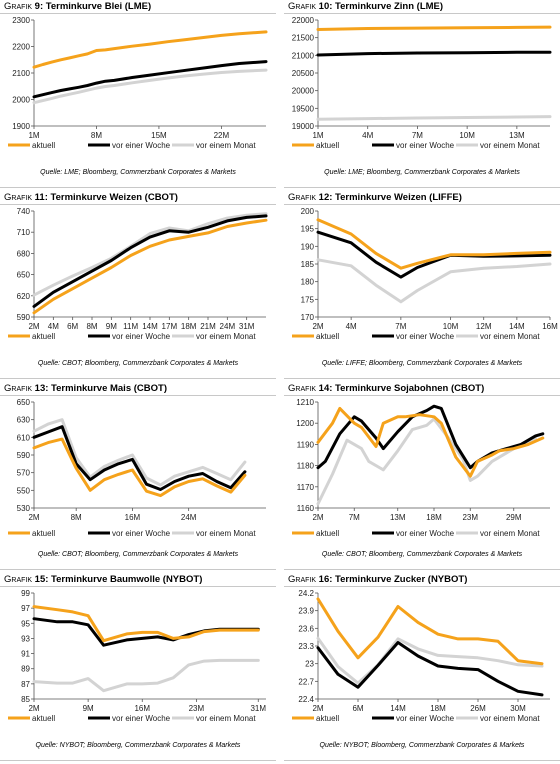  What do you see at coordinates (41, 579) in the screenshot?
I see `chart-title-number: 15:` at bounding box center [41, 579].